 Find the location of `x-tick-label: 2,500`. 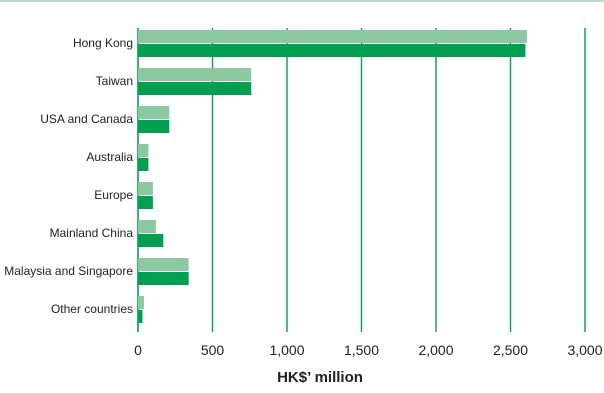

x-tick-label: 2,500 is located at coordinates (510, 350).